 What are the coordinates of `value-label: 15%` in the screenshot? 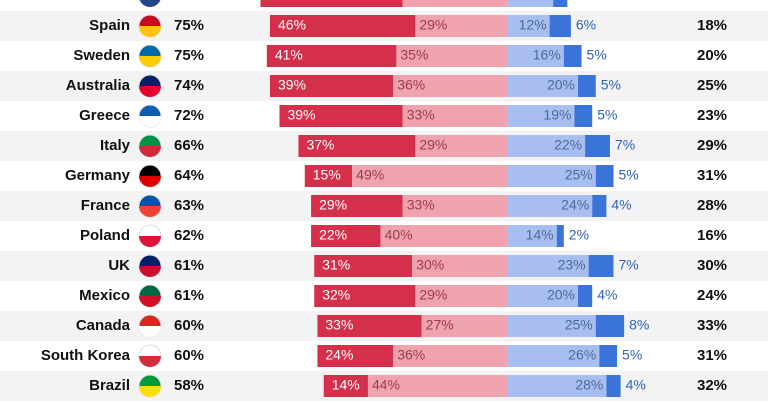 It's located at (327, 175).